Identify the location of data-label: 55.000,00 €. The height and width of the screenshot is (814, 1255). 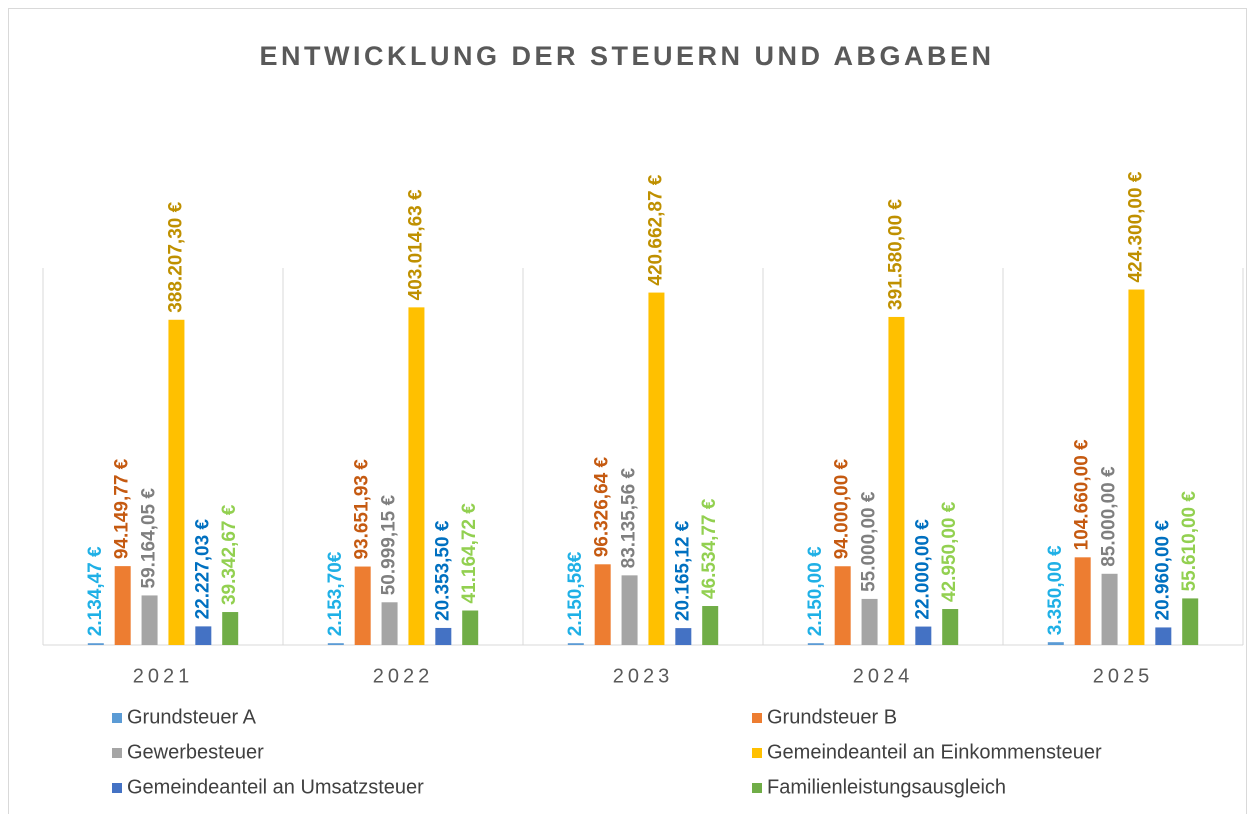
(869, 541).